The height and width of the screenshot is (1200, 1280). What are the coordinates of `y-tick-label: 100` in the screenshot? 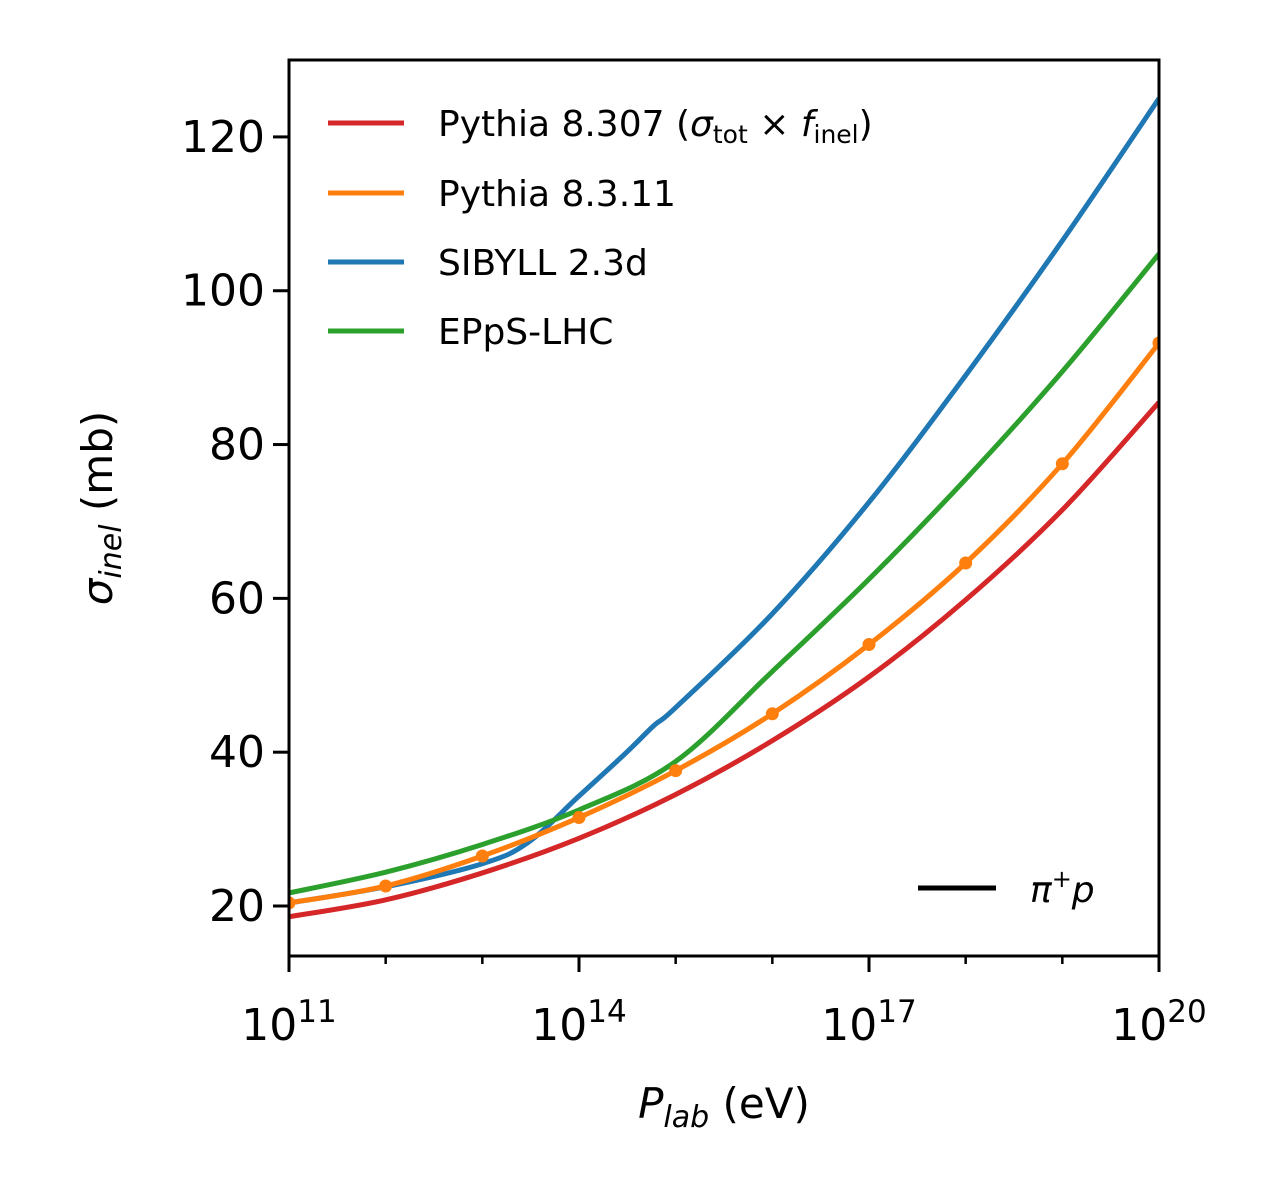 It's located at (223, 291).